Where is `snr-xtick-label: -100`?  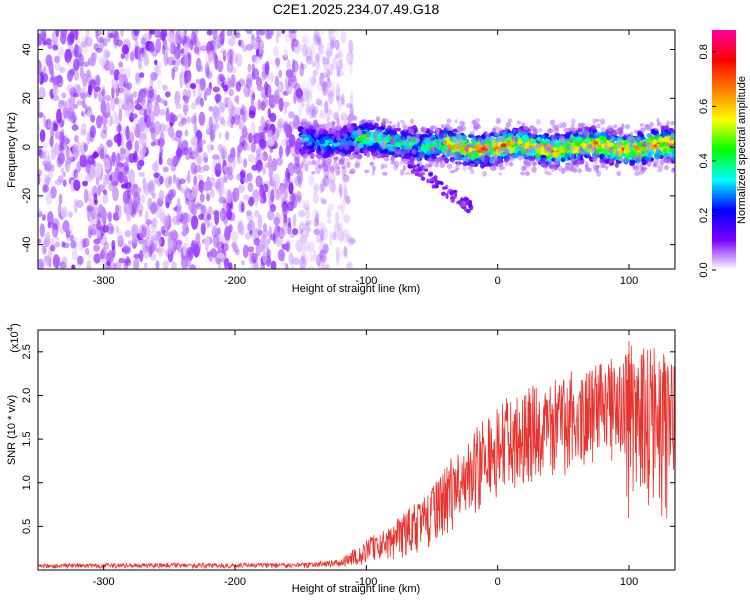
snr-xtick-label: -100 is located at coordinates (366, 582).